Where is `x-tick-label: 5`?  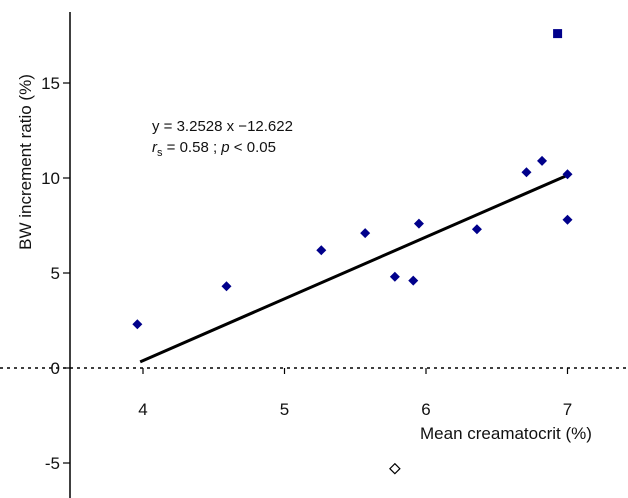
x-tick-label: 5 is located at coordinates (284, 409).